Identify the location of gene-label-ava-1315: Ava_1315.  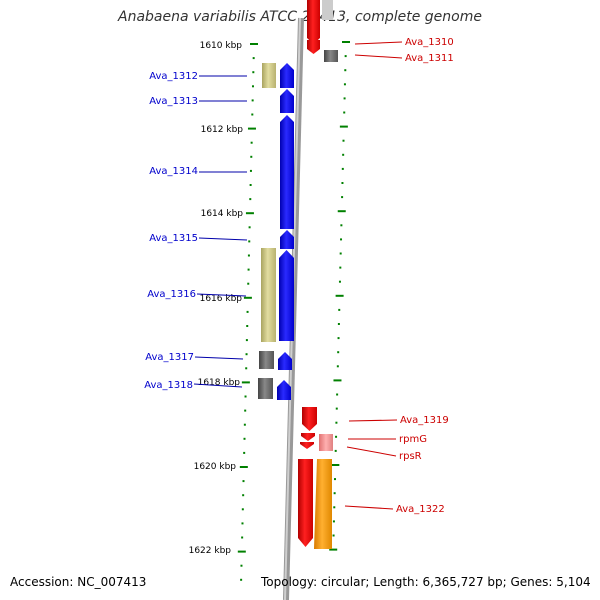
(173, 238).